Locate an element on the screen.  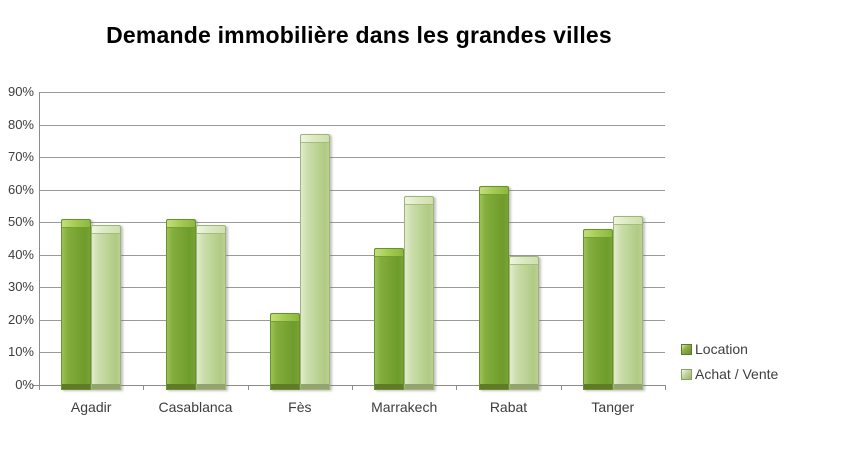
bar-location-f-s is located at coordinates (284, 351).